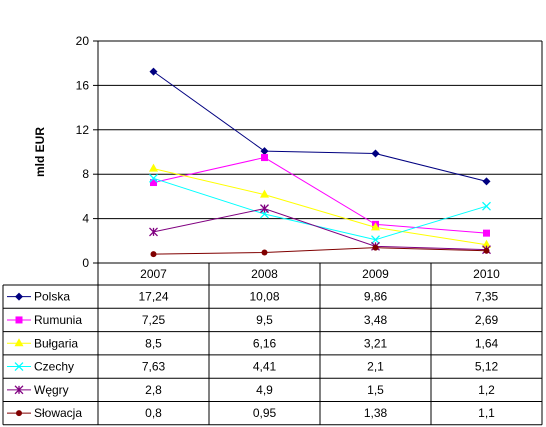 The width and height of the screenshot is (546, 427). I want to click on data-label: 4,9, so click(264, 390).